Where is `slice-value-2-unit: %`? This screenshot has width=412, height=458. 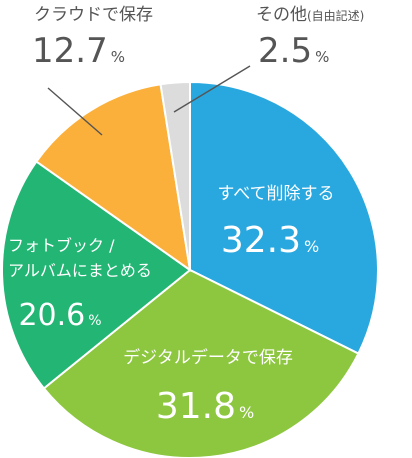
slice-value-2-unit: % is located at coordinates (246, 412).